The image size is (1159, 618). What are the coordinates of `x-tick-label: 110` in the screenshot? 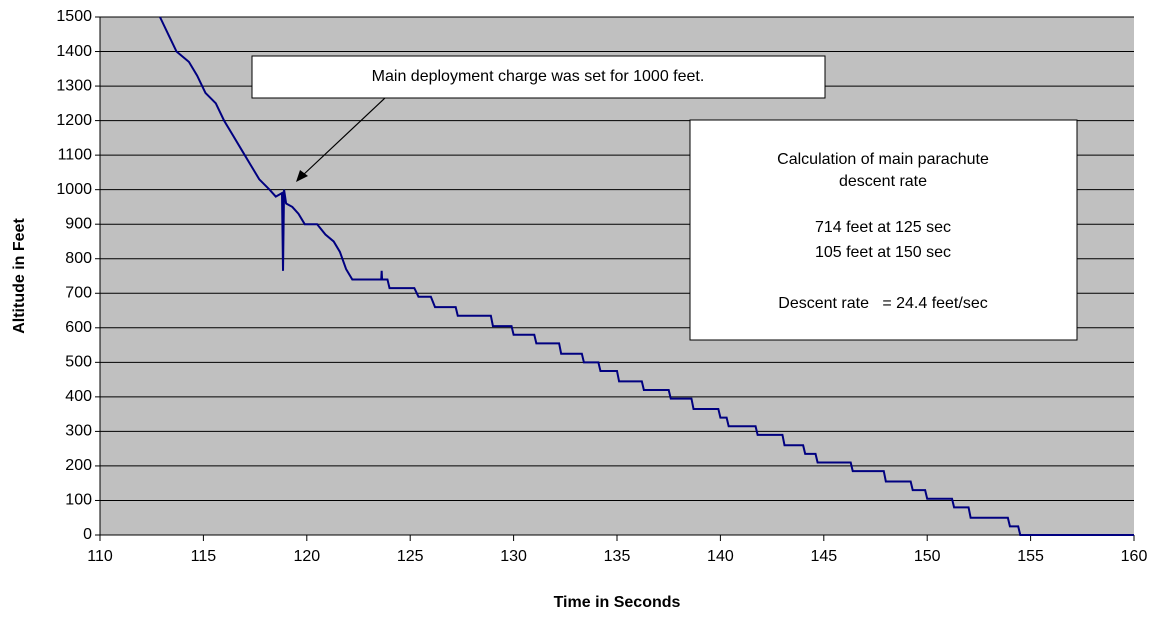 It's located at (100, 556).